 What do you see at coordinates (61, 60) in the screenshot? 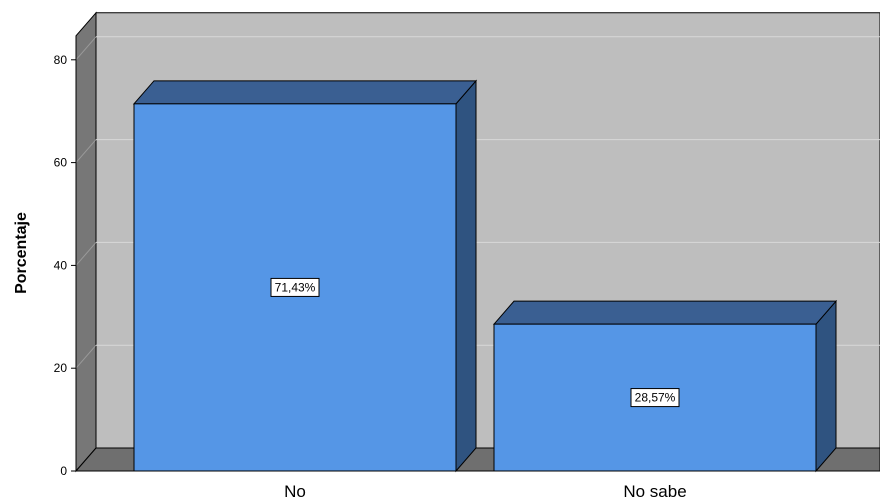
I see `y-tick-label: 80` at bounding box center [61, 60].